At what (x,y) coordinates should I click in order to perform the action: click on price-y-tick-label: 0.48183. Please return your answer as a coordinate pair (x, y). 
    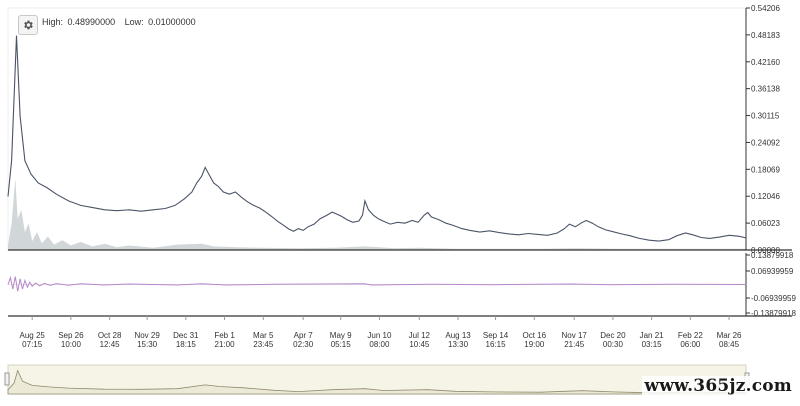
    Looking at the image, I should click on (765, 35).